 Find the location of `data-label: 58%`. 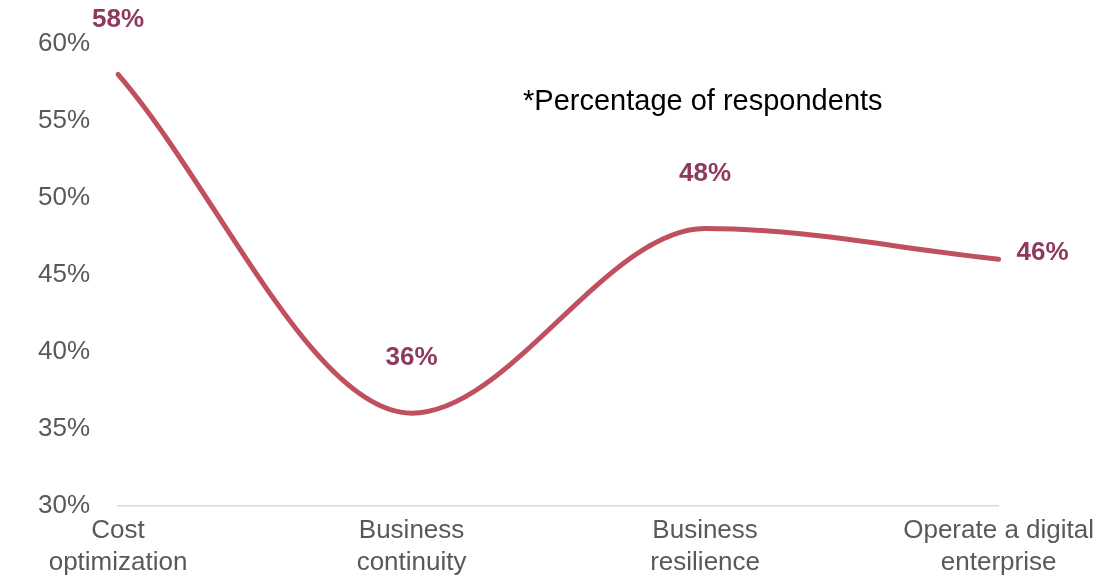

data-label: 58% is located at coordinates (118, 17).